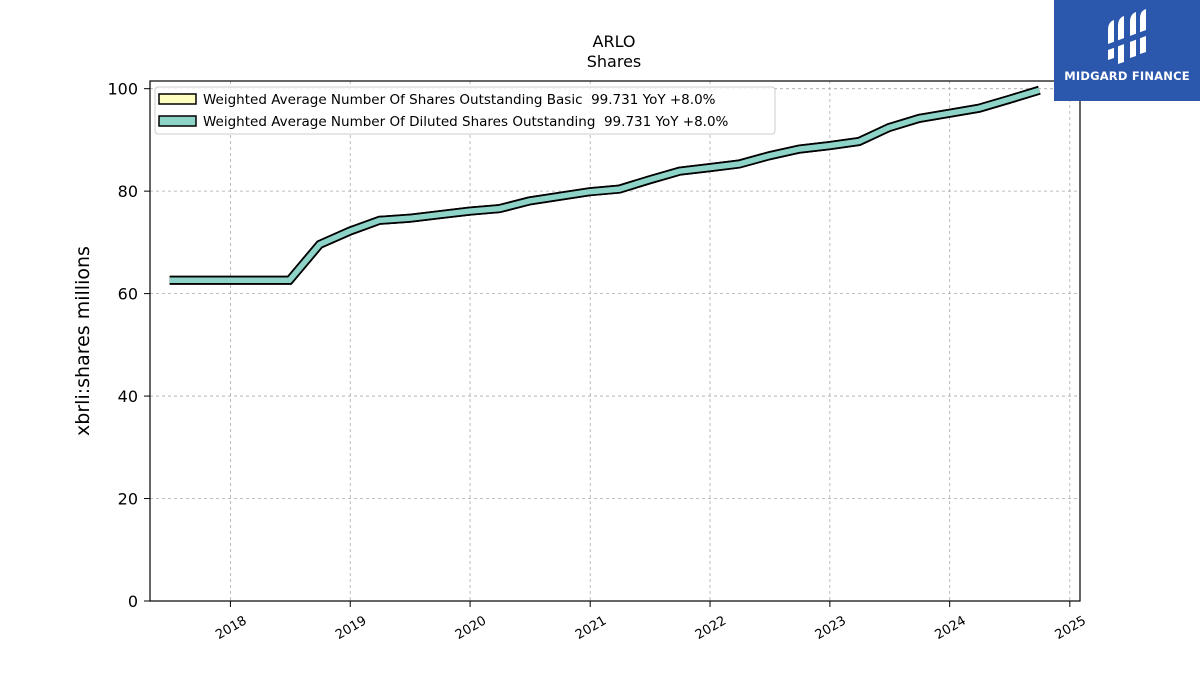 The width and height of the screenshot is (1200, 675). Describe the element at coordinates (951, 628) in the screenshot. I see `x-tick-label: 2024` at that location.